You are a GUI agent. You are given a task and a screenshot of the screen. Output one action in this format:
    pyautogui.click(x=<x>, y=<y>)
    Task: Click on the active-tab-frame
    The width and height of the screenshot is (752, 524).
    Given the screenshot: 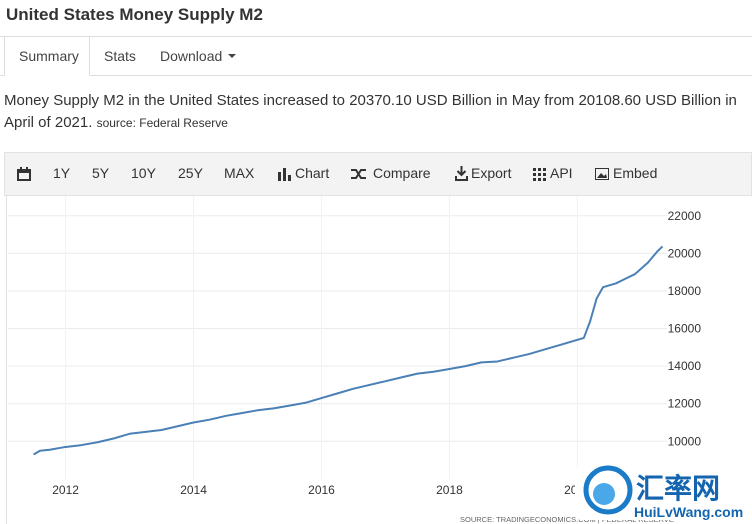 What is the action you would take?
    pyautogui.click(x=47, y=56)
    